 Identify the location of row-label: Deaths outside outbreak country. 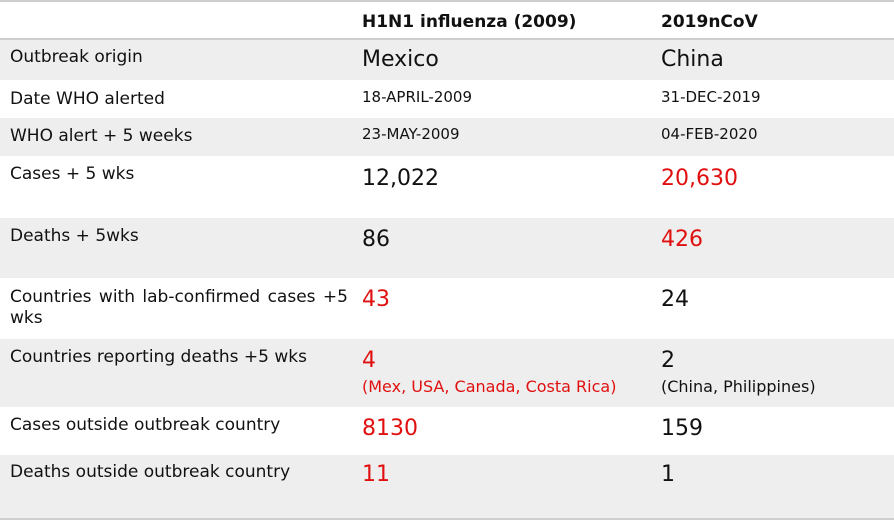
(150, 472).